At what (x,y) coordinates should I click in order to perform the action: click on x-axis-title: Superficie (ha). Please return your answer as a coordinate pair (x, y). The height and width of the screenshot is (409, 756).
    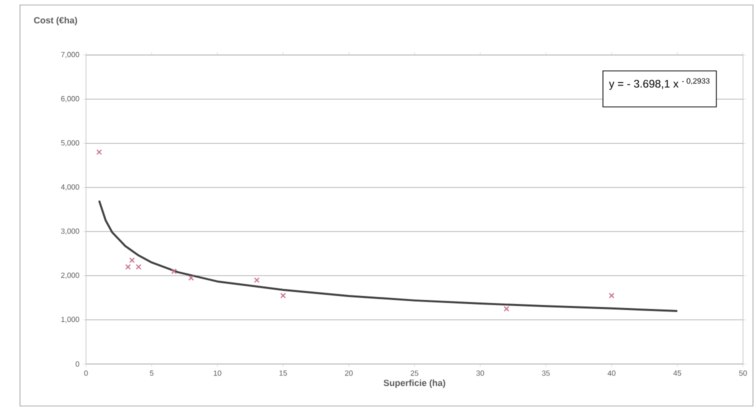
    Looking at the image, I should click on (415, 383).